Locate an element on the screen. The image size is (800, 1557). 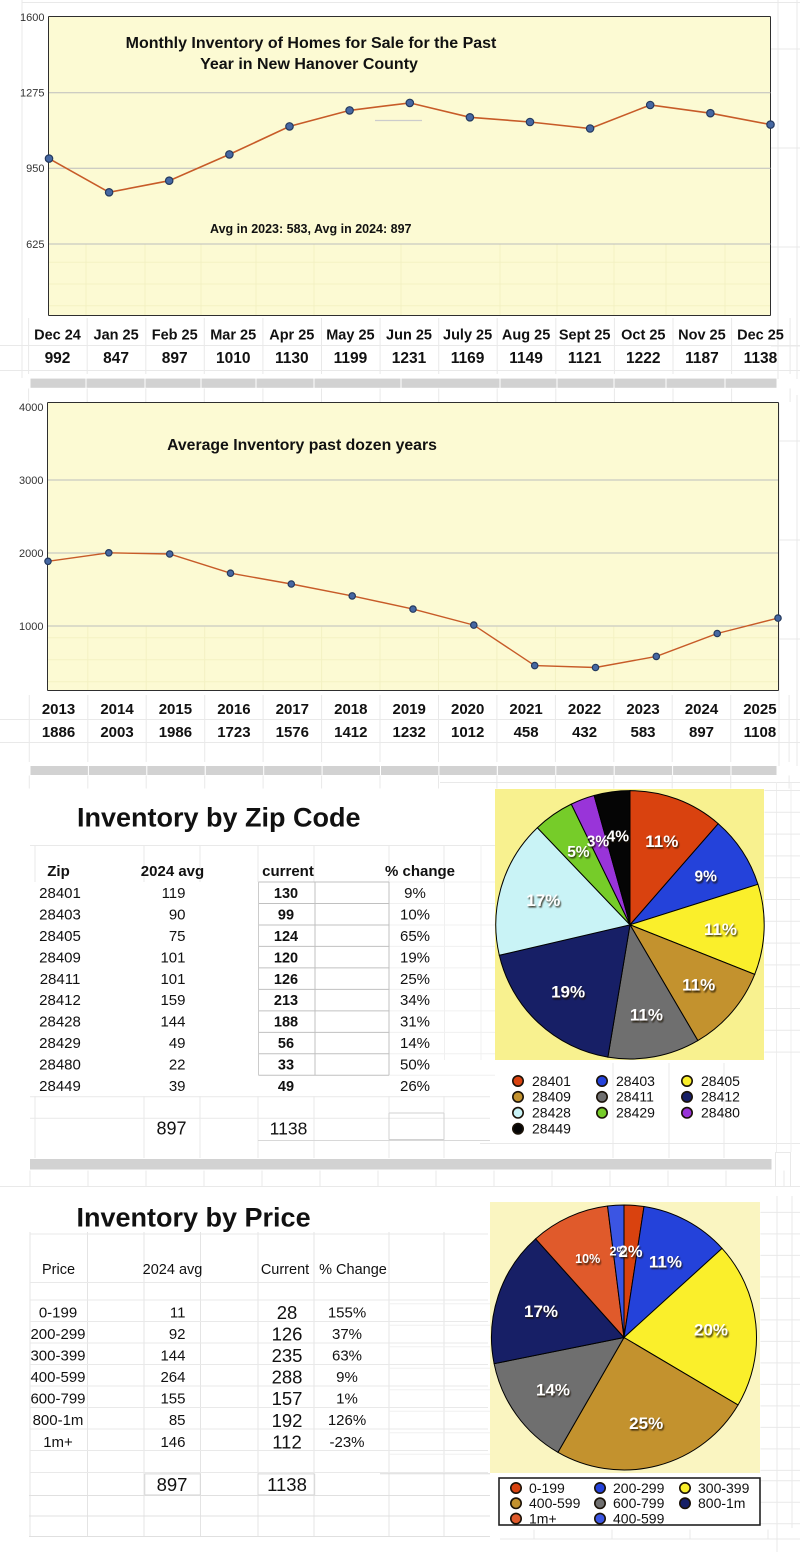
svg-text:Avg in 2023: 583, Avg in 2024:: Avg in 2023: 583, Avg in 2024: 897 is located at coordinates (311, 229).